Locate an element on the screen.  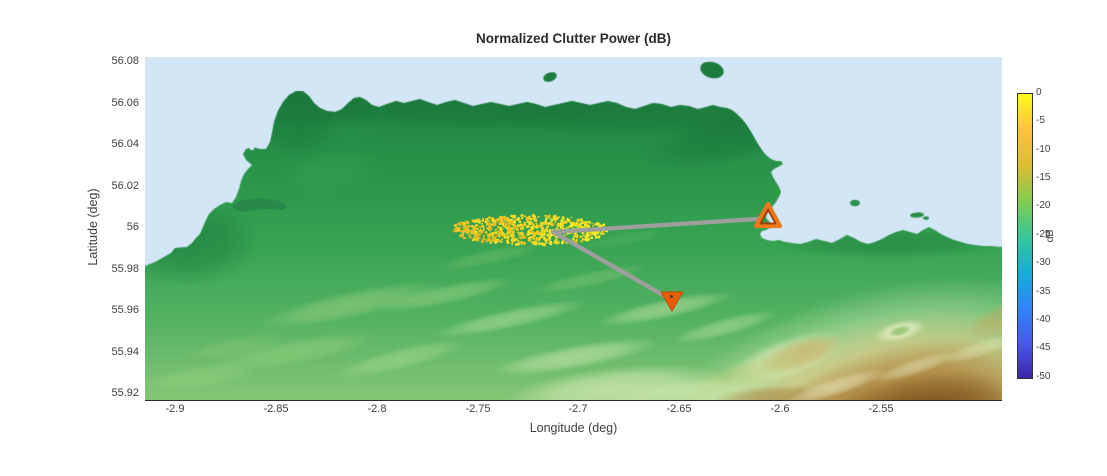
colorbar-tick-label: 0 is located at coordinates (1039, 92).